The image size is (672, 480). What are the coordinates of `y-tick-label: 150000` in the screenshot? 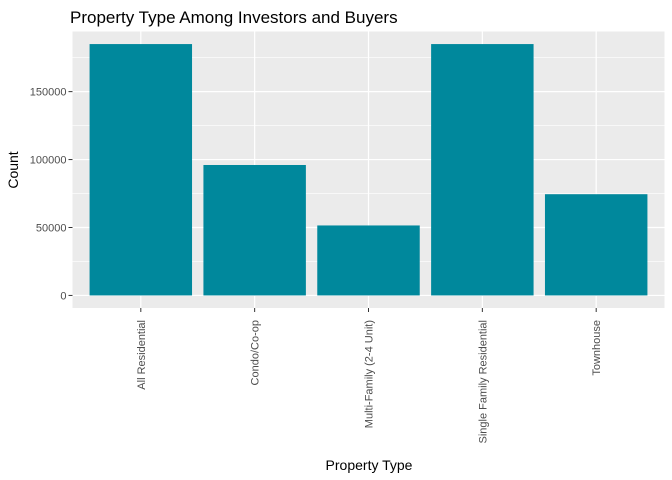 It's located at (48, 93).